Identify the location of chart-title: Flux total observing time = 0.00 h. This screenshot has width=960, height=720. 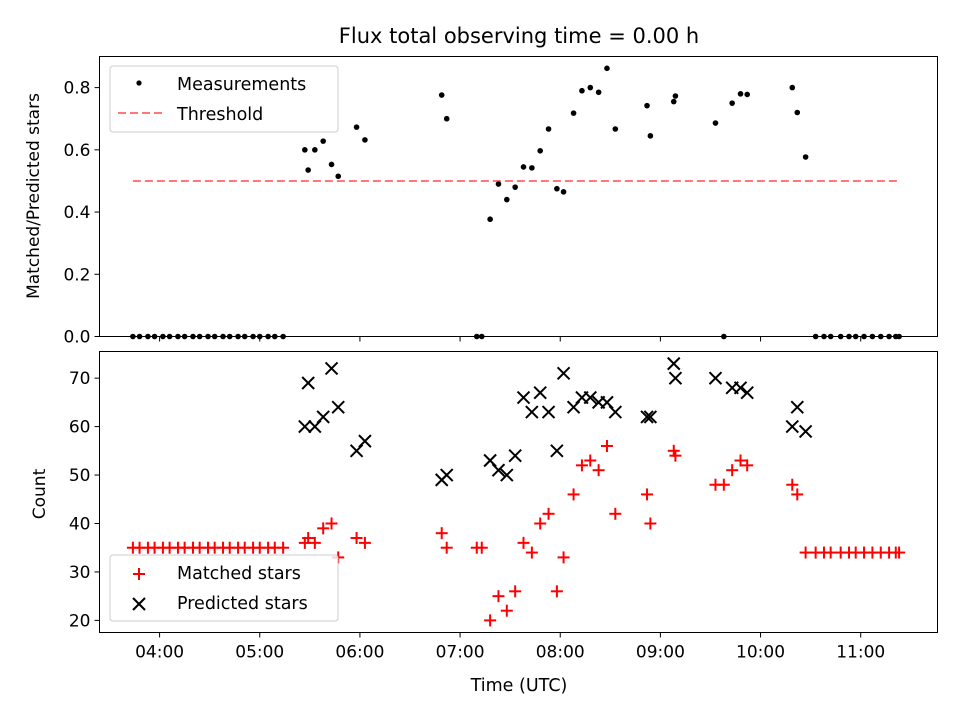
(519, 36).